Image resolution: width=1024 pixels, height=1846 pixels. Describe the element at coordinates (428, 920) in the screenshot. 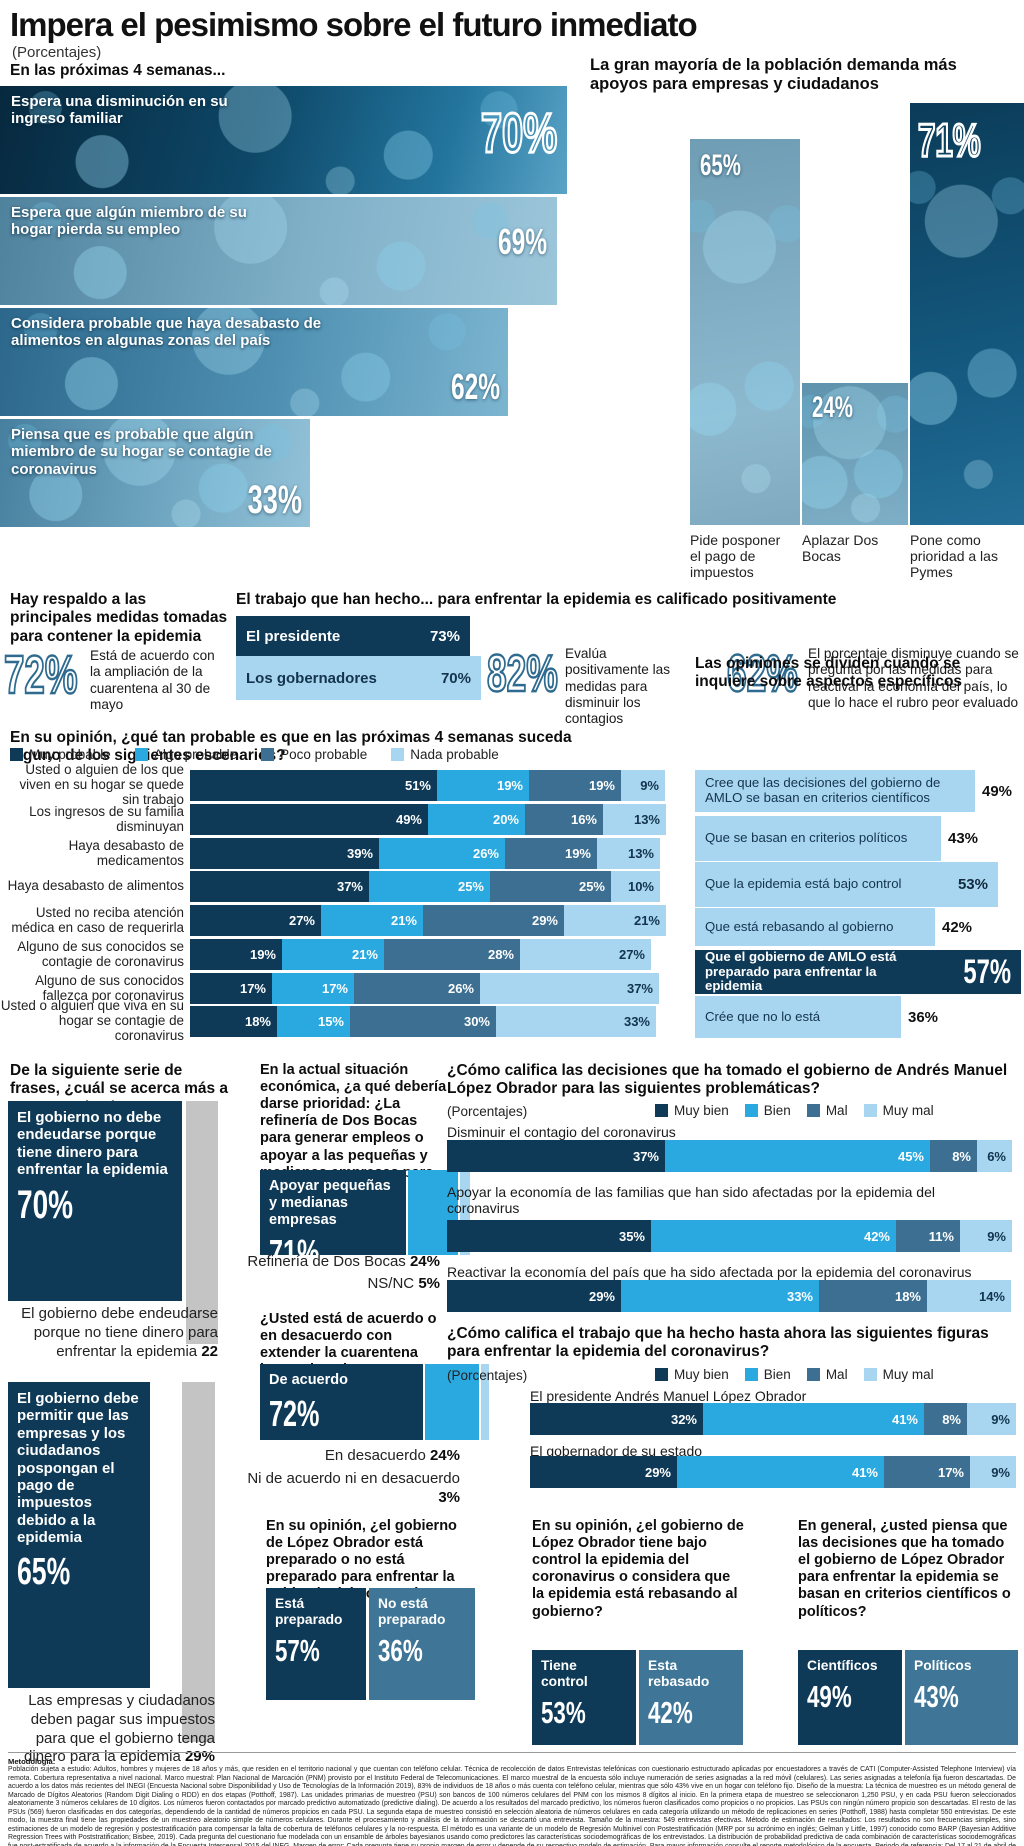

I see `stacked-bar: 27% 21% 29% 21%` at that location.